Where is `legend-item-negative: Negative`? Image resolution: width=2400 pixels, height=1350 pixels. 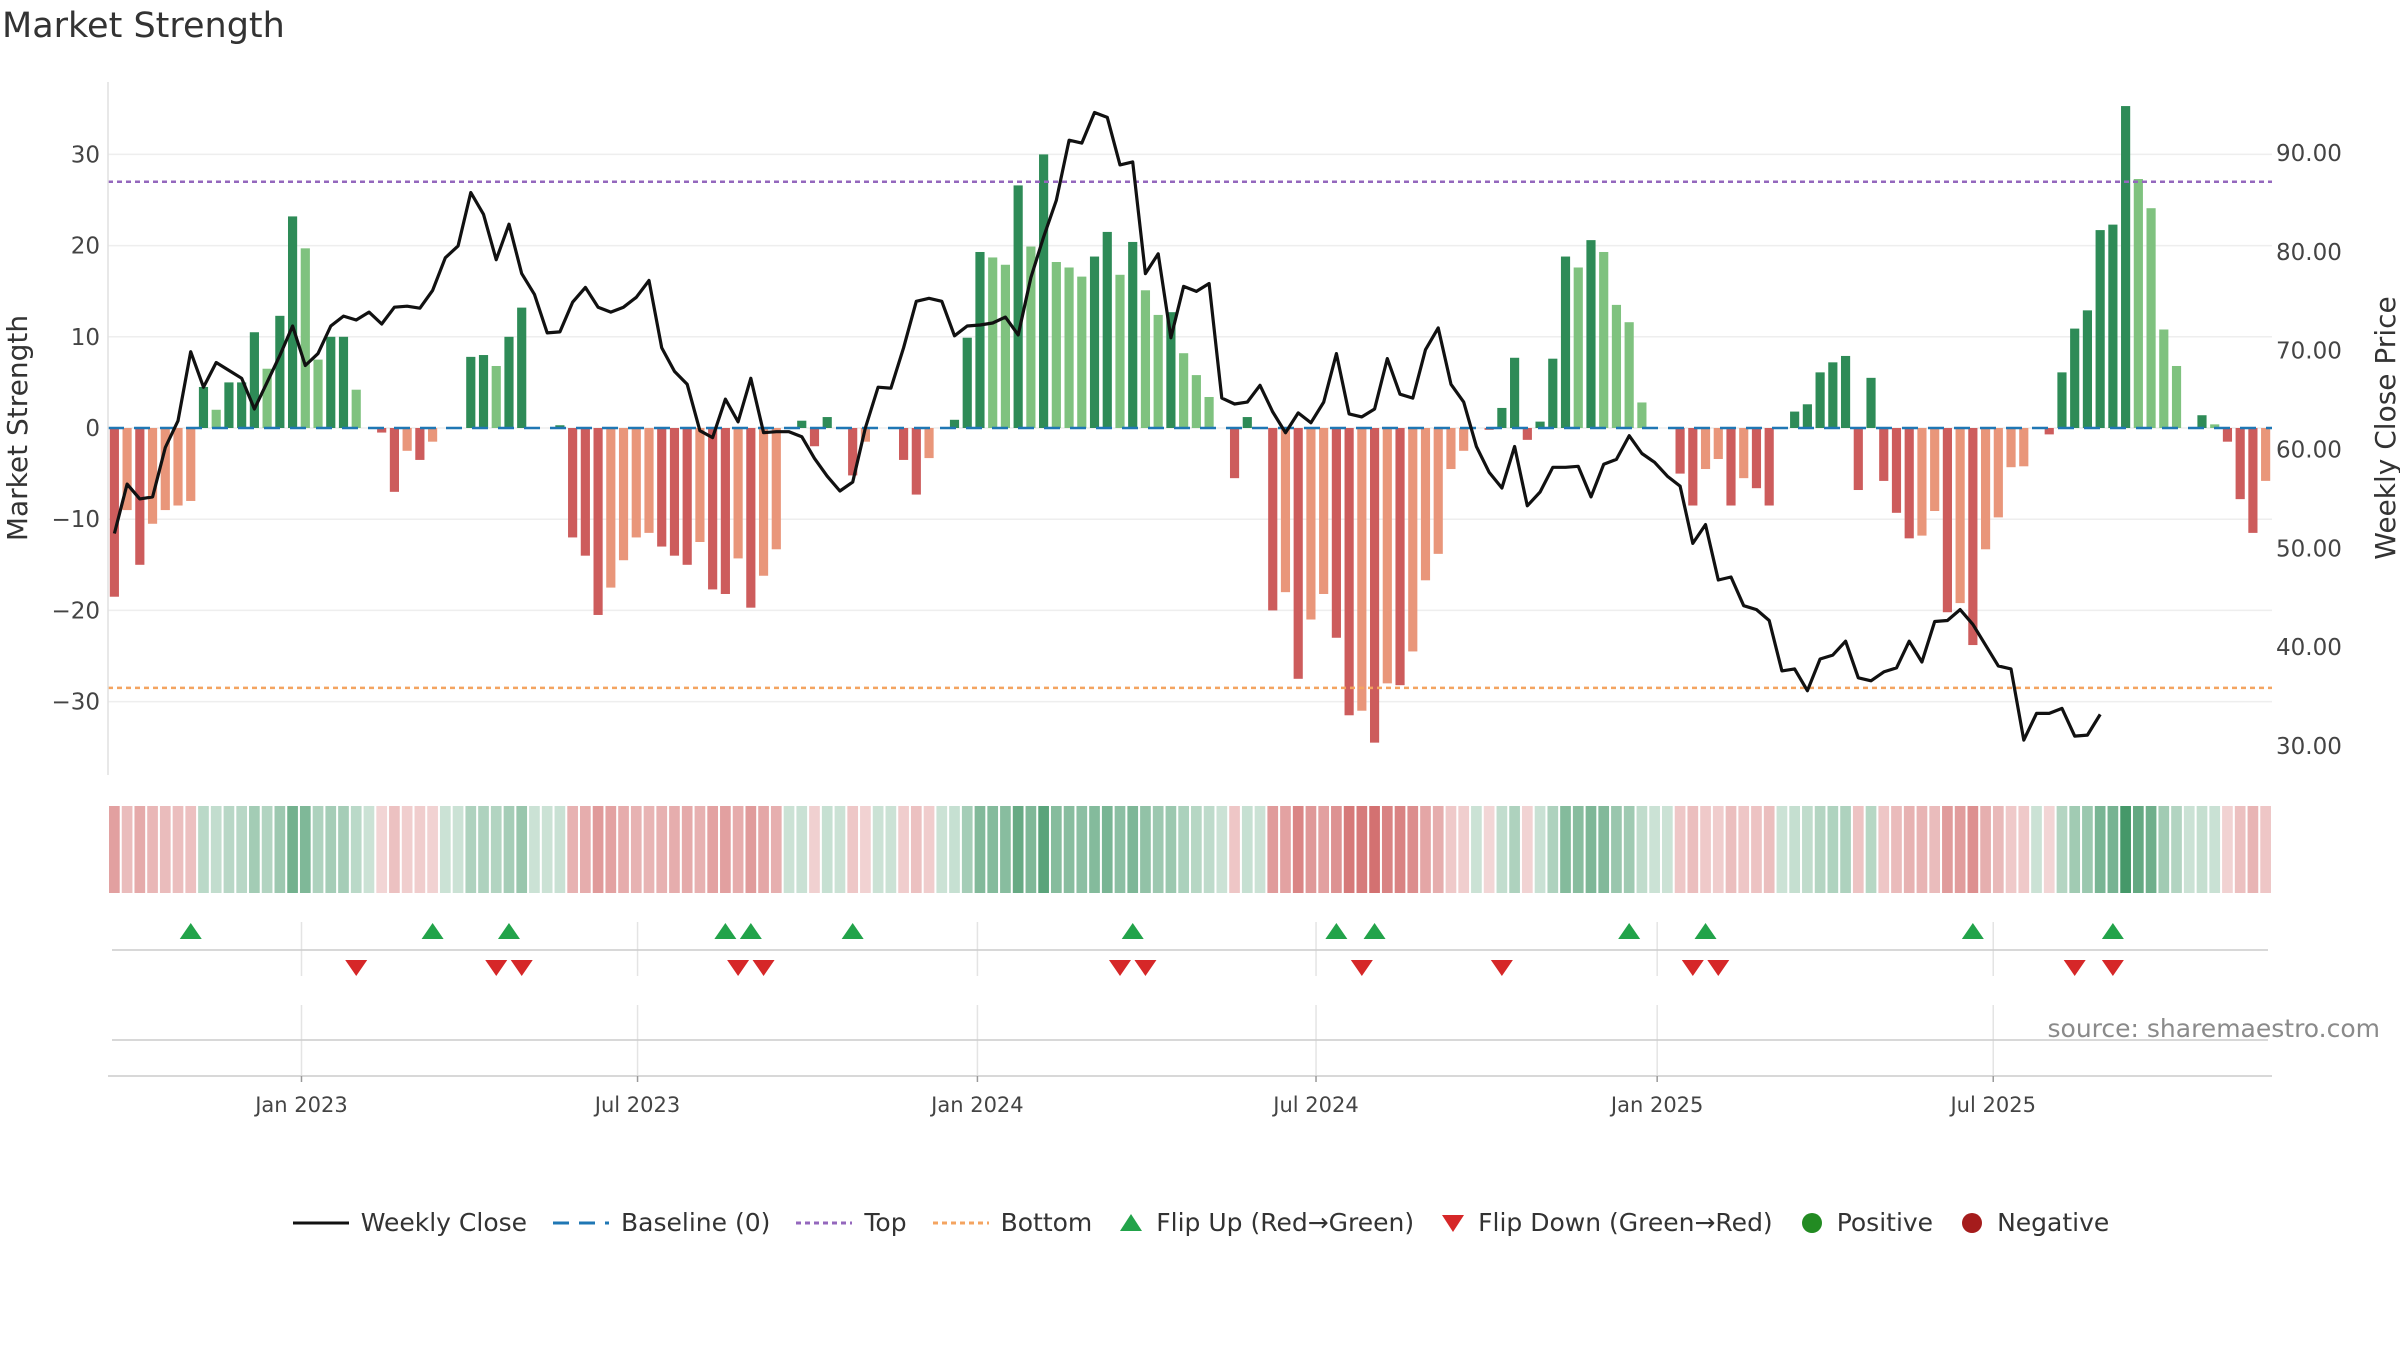
legend-item-negative: Negative is located at coordinates (2033, 1222).